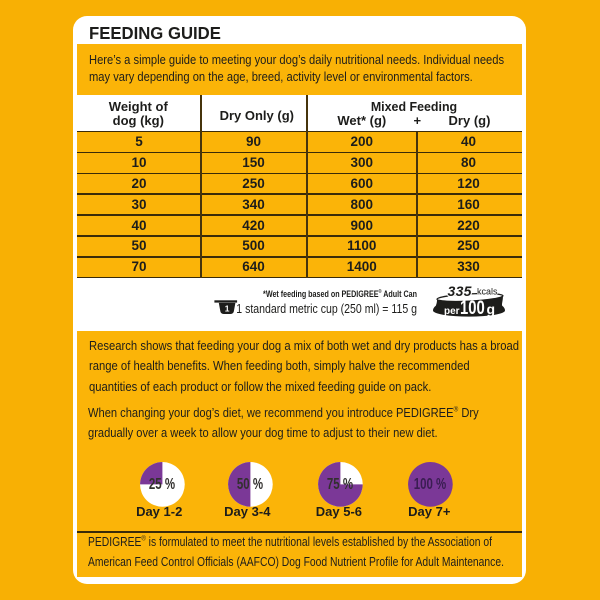 The width and height of the screenshot is (600, 600). I want to click on svg-text: 1, so click(227, 308).